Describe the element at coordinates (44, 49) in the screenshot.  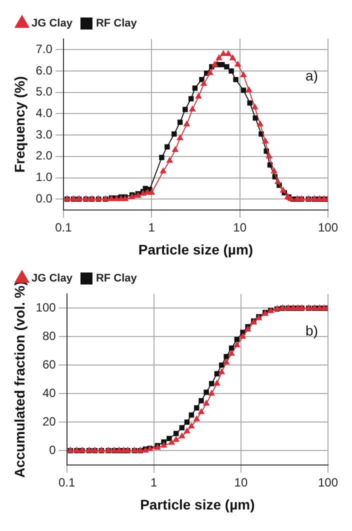
I see `y-tick-label: 7.0` at that location.